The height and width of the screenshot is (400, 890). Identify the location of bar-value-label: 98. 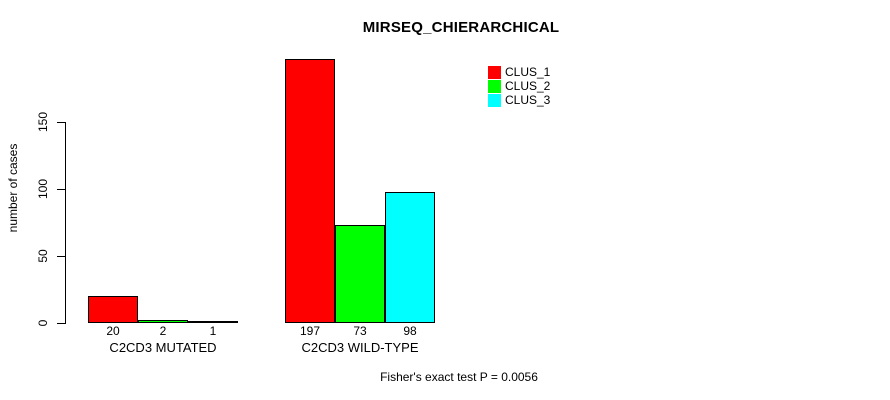
(410, 331).